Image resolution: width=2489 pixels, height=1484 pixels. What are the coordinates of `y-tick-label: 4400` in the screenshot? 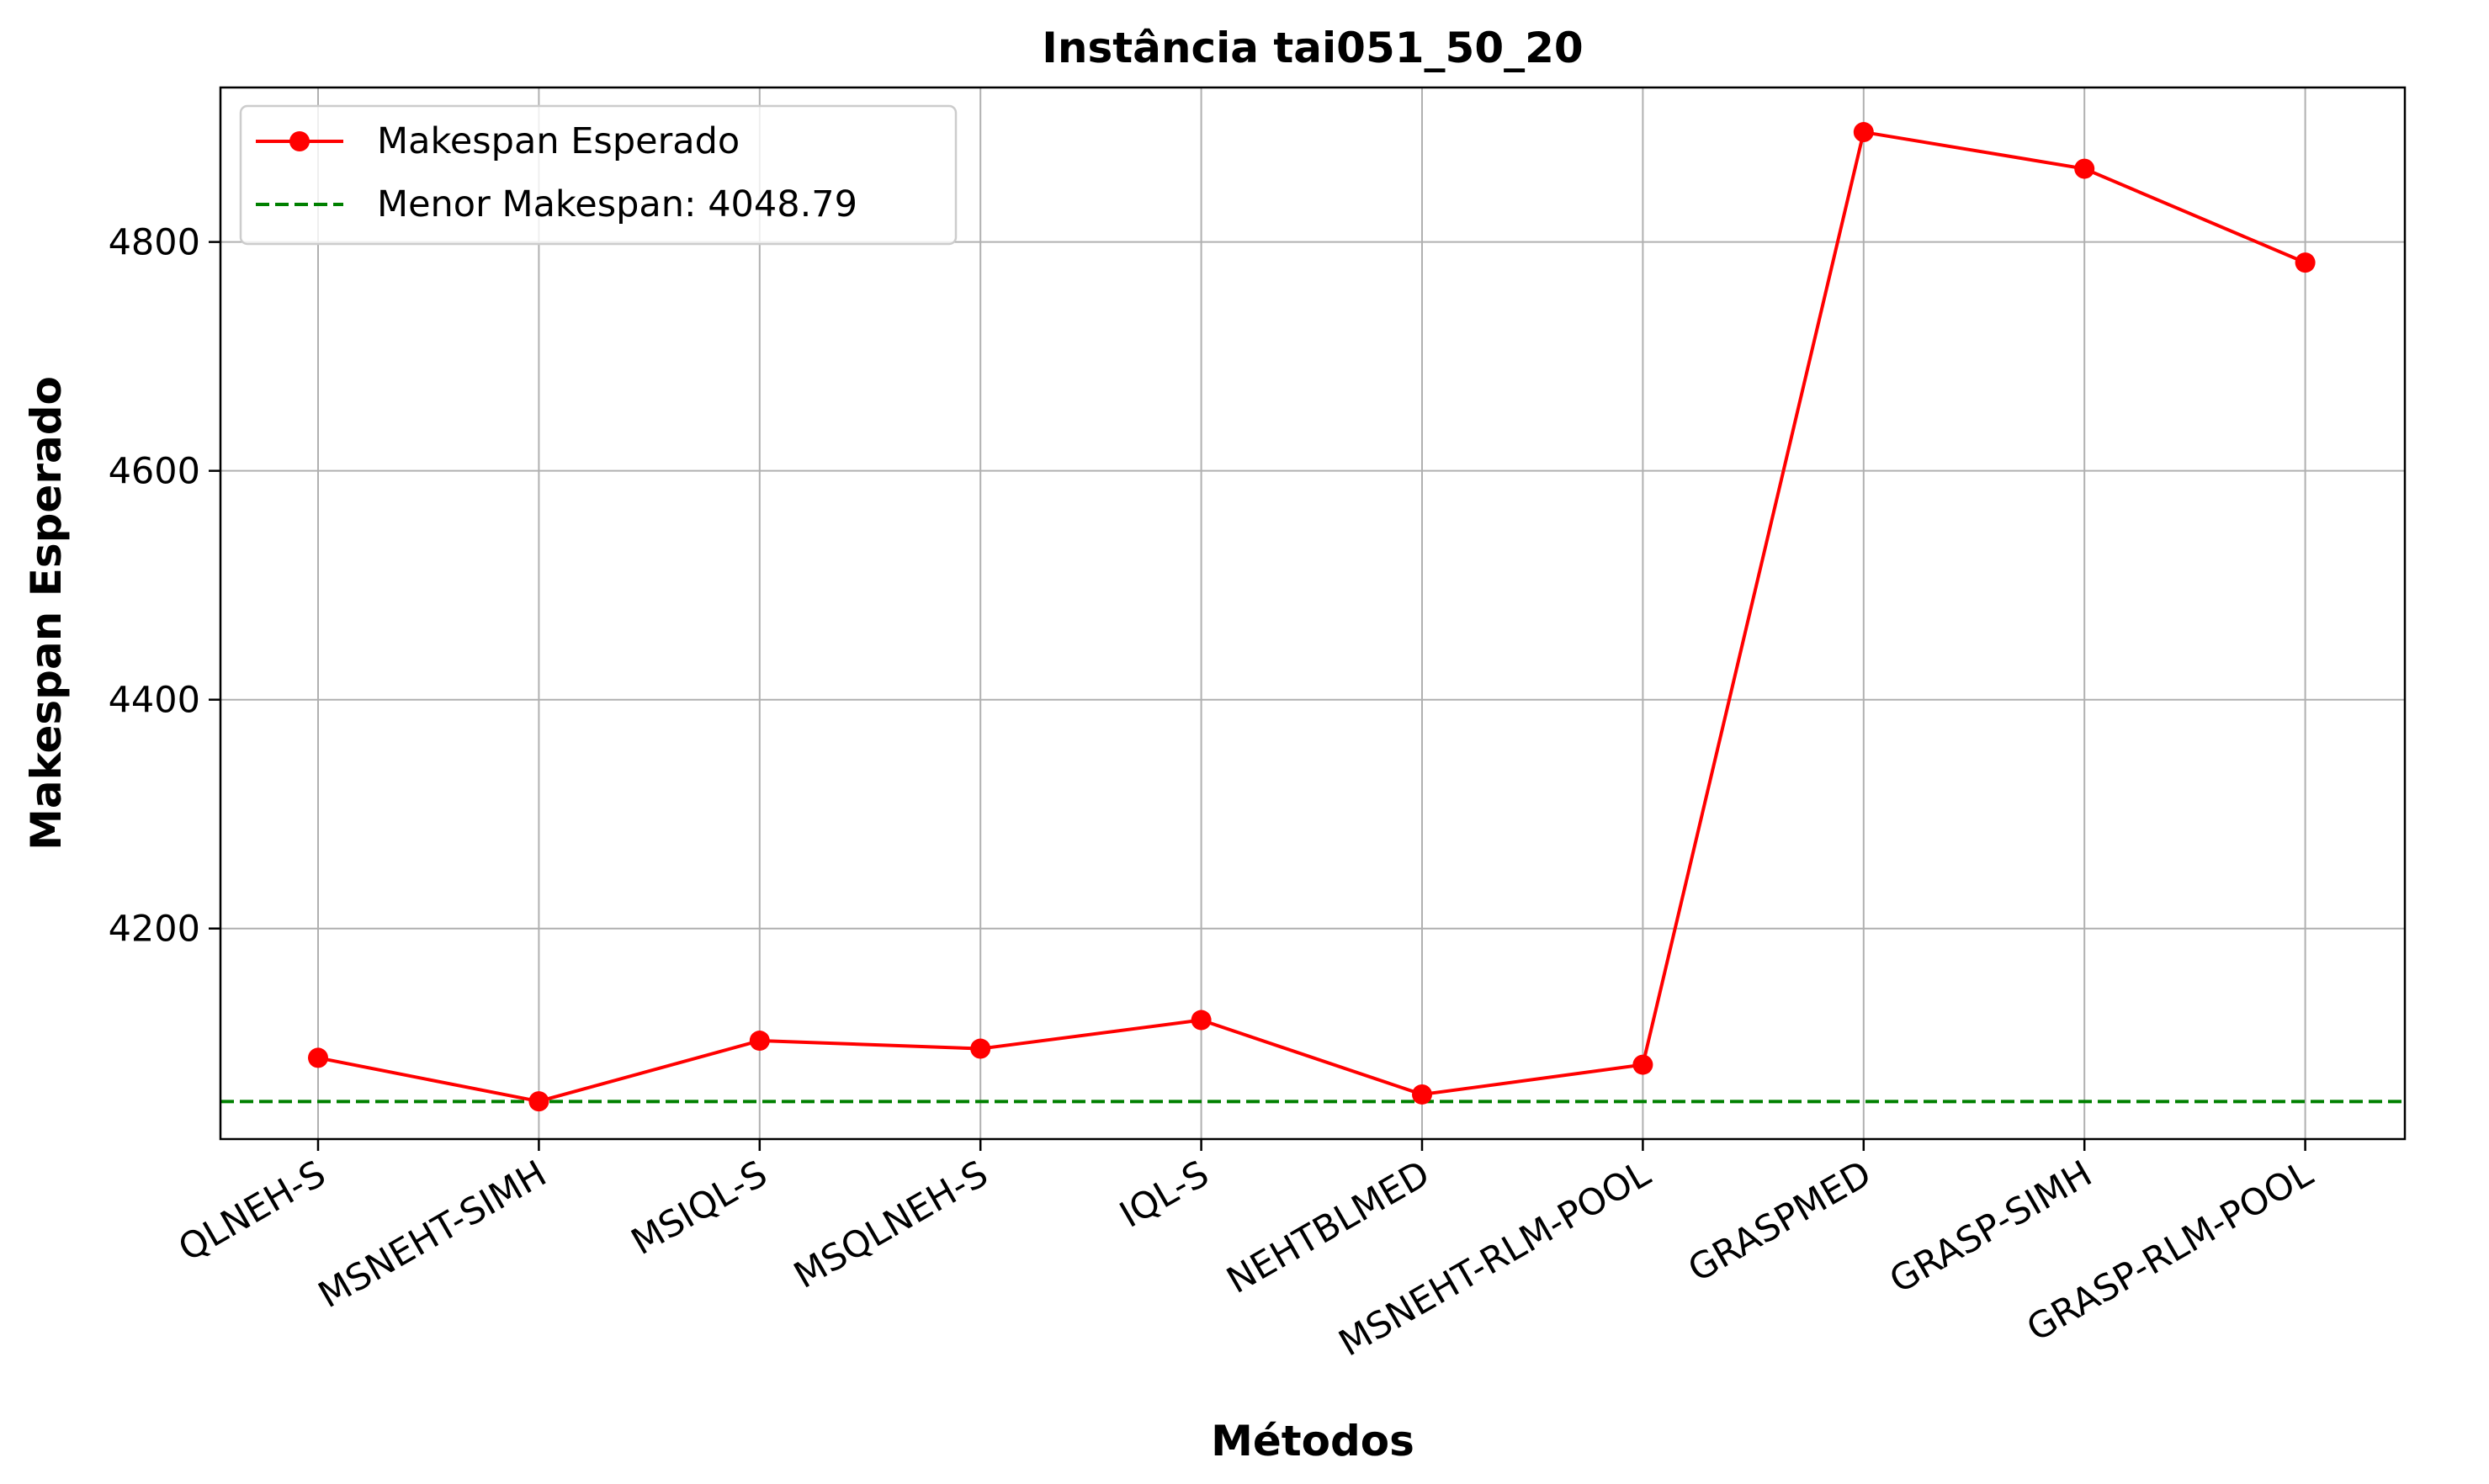 It's located at (154, 701).